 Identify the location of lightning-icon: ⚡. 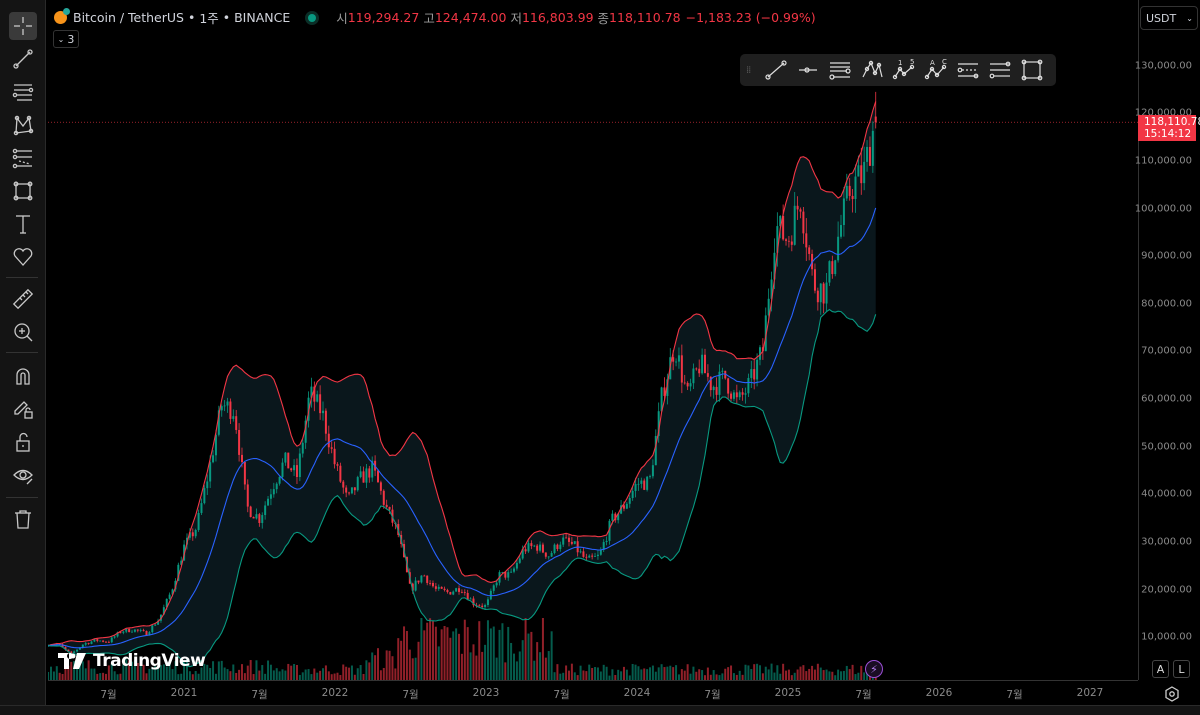
(874, 669).